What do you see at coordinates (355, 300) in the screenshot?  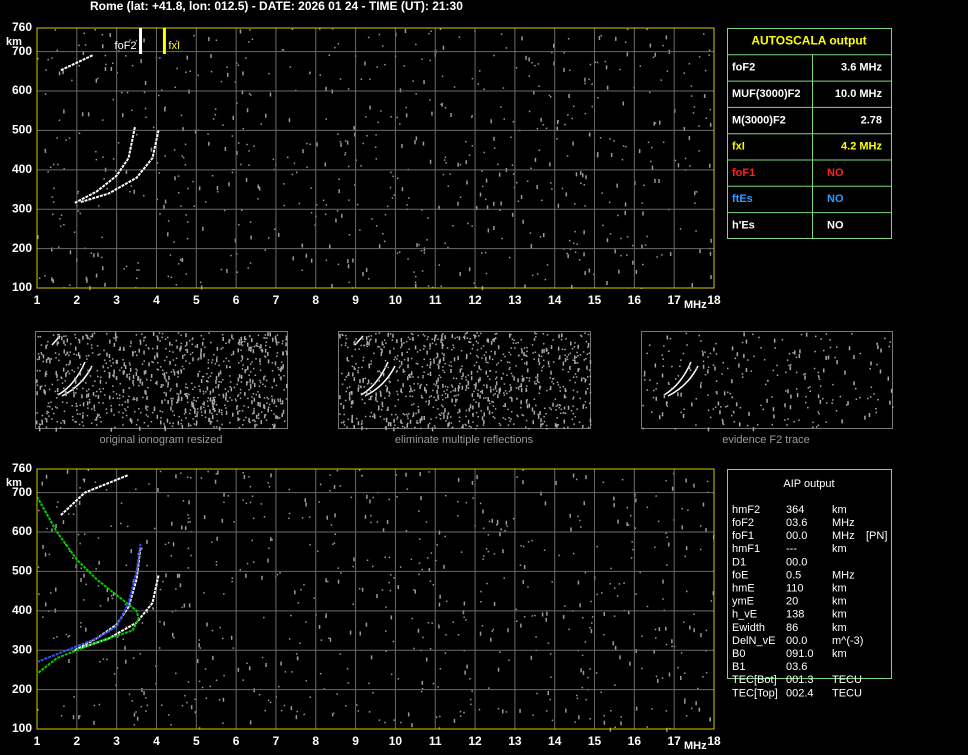 I see `x-tick-label: 9` at bounding box center [355, 300].